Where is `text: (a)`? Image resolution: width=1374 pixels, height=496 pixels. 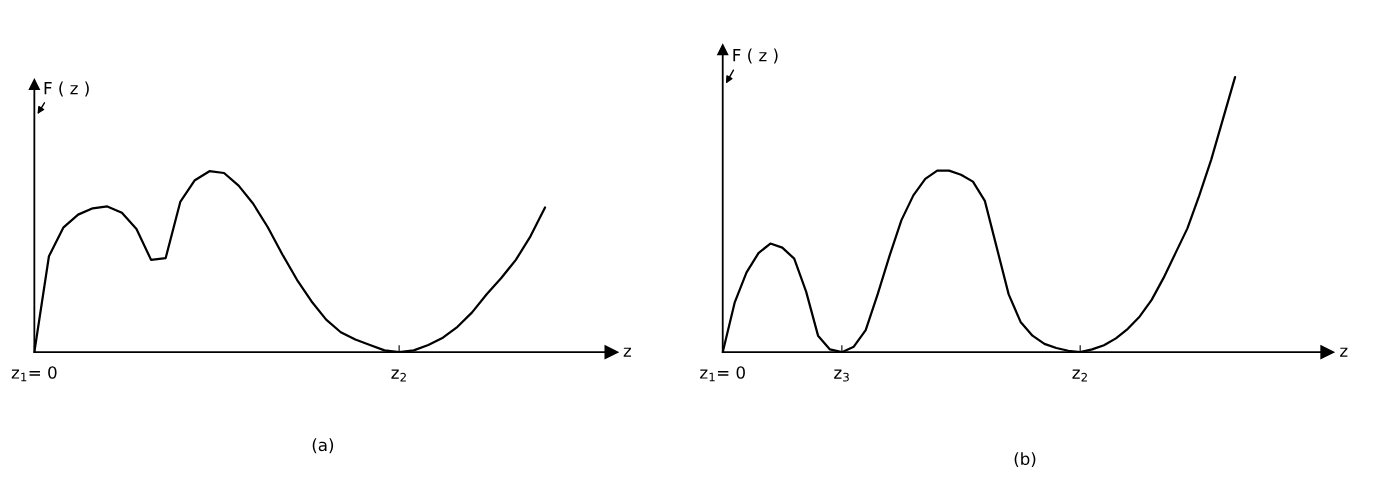 text: (a) is located at coordinates (323, 446).